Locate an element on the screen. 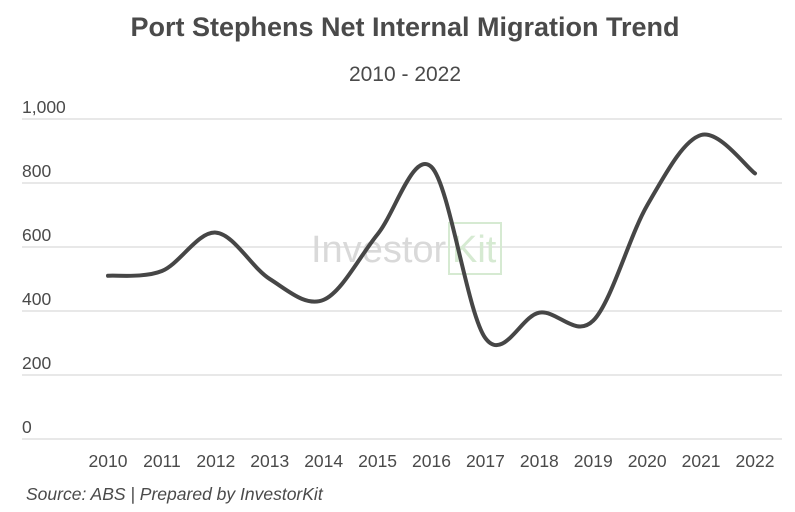 This screenshot has width=795, height=512. x-tick-label: 2014 is located at coordinates (323, 461).